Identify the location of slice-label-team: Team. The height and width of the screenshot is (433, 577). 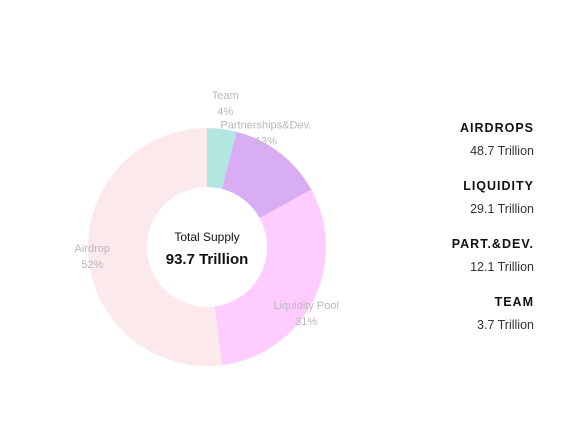
(225, 96).